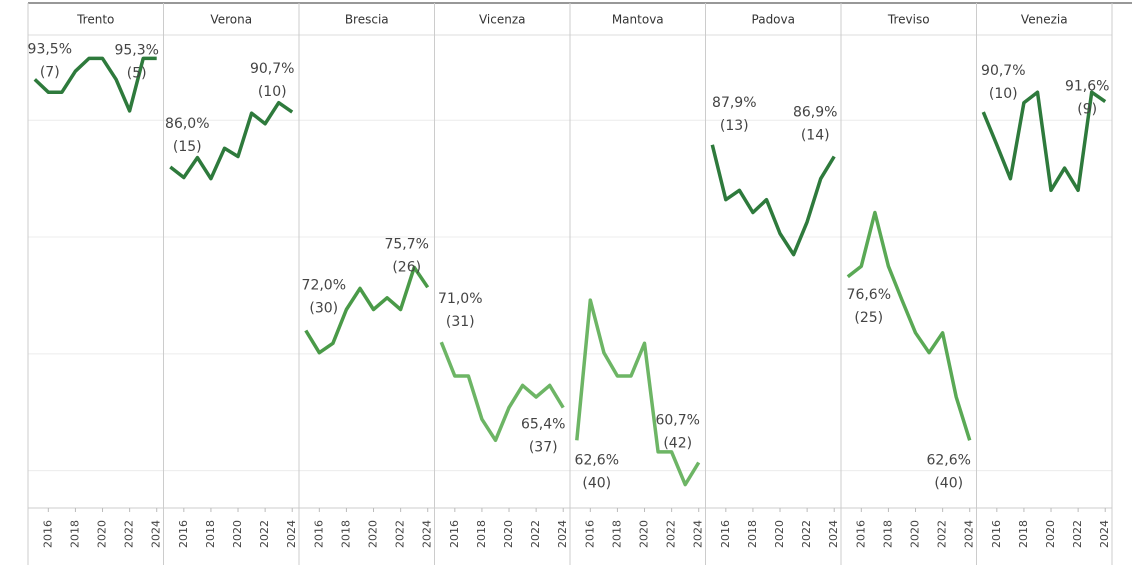 This screenshot has width=1132, height=569. I want to click on rank-label: (14), so click(815, 135).